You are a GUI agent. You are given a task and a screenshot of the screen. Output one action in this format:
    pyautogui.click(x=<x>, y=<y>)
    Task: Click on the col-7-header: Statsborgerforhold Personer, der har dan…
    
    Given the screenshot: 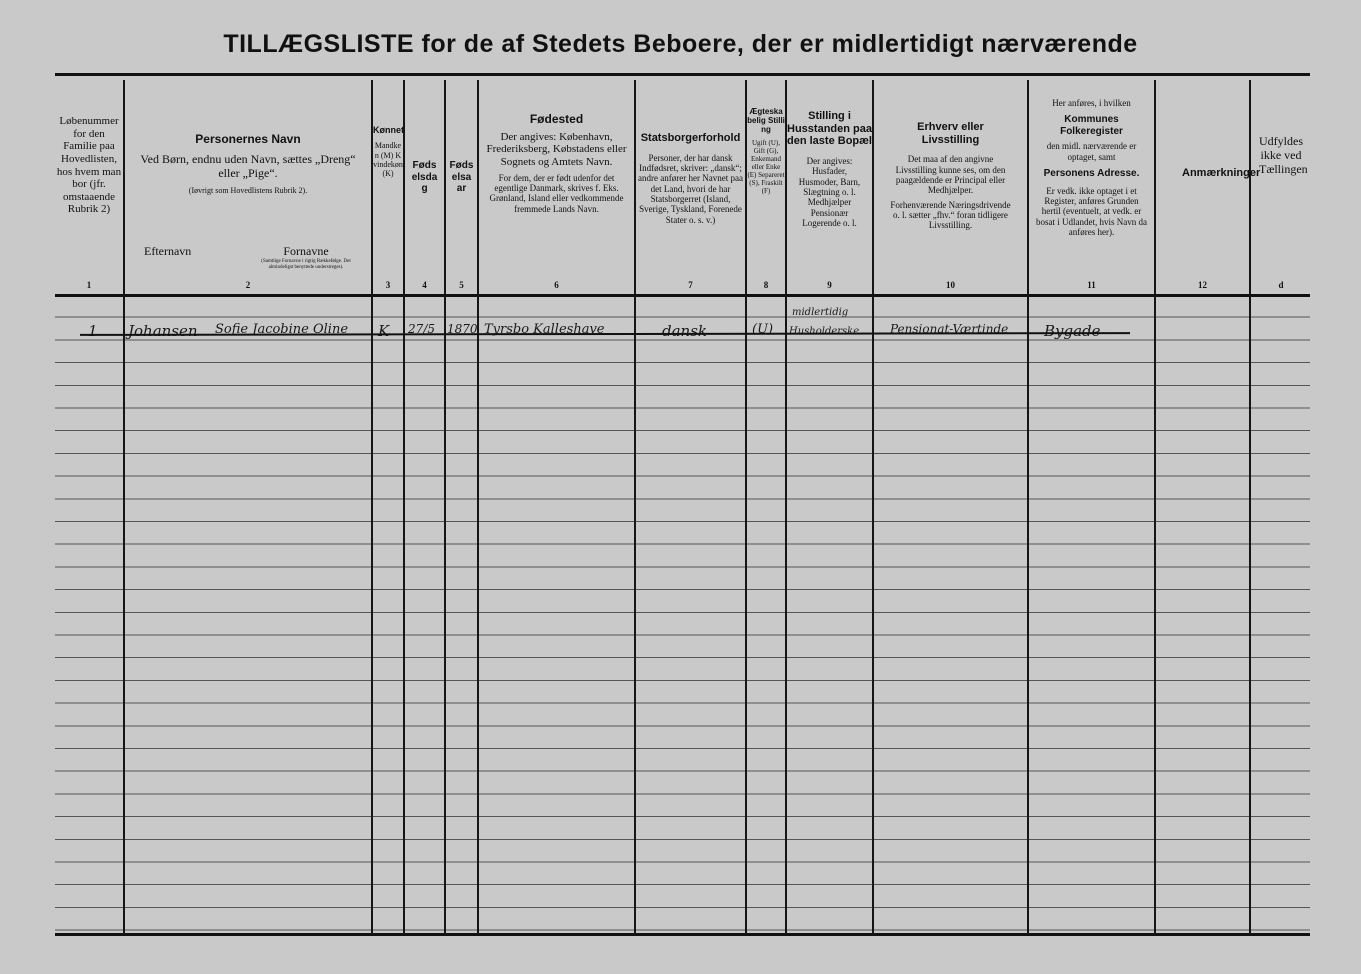 What is the action you would take?
    pyautogui.click(x=690, y=187)
    